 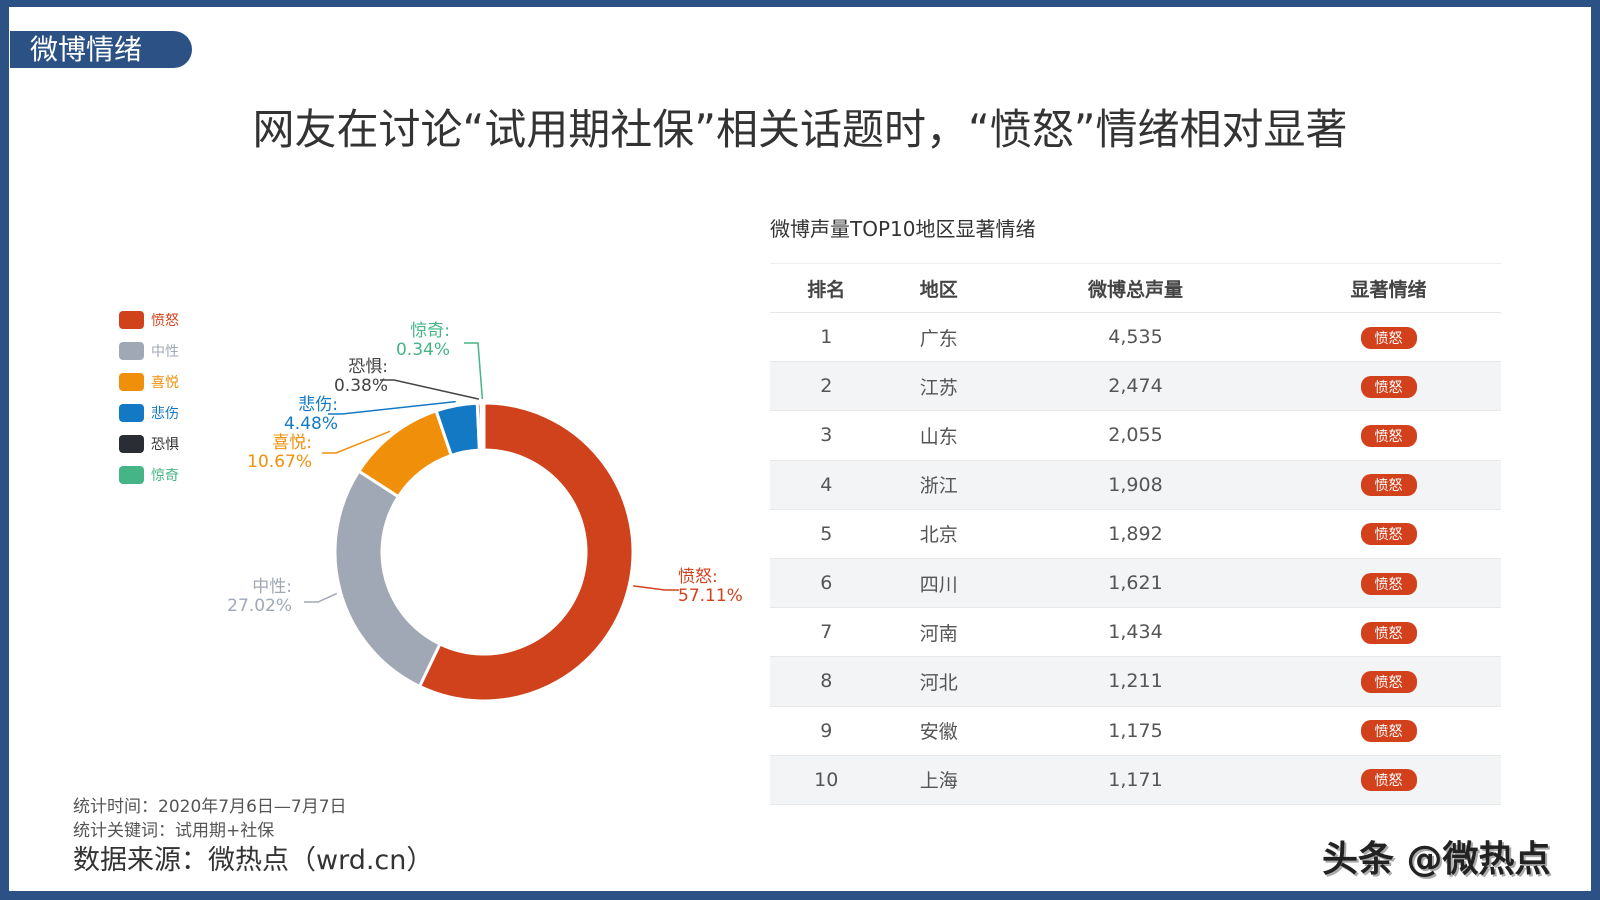 I want to click on slice-label: 4.48%, so click(x=311, y=424).